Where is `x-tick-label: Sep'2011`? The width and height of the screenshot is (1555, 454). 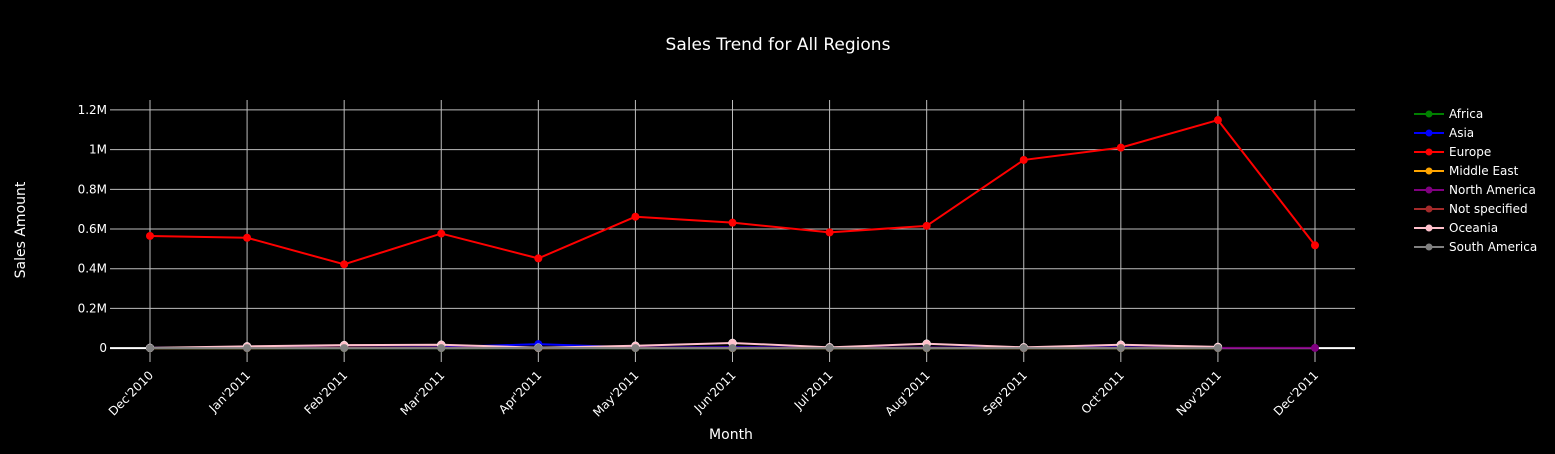
x-tick-label: Sep'2011 is located at coordinates (1005, 393).